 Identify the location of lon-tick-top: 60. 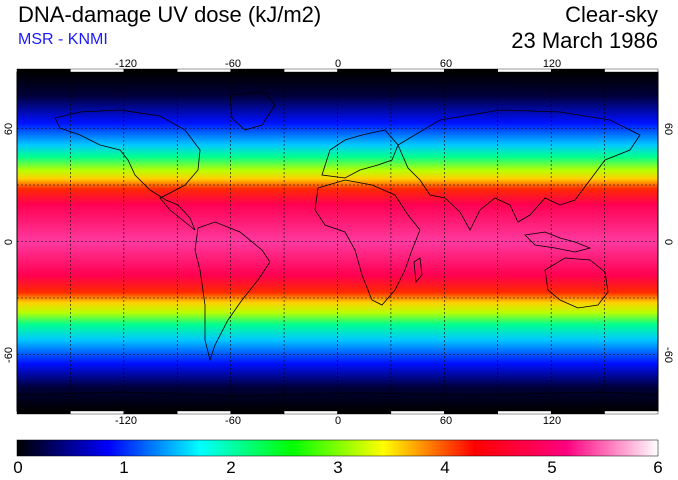
(446, 64).